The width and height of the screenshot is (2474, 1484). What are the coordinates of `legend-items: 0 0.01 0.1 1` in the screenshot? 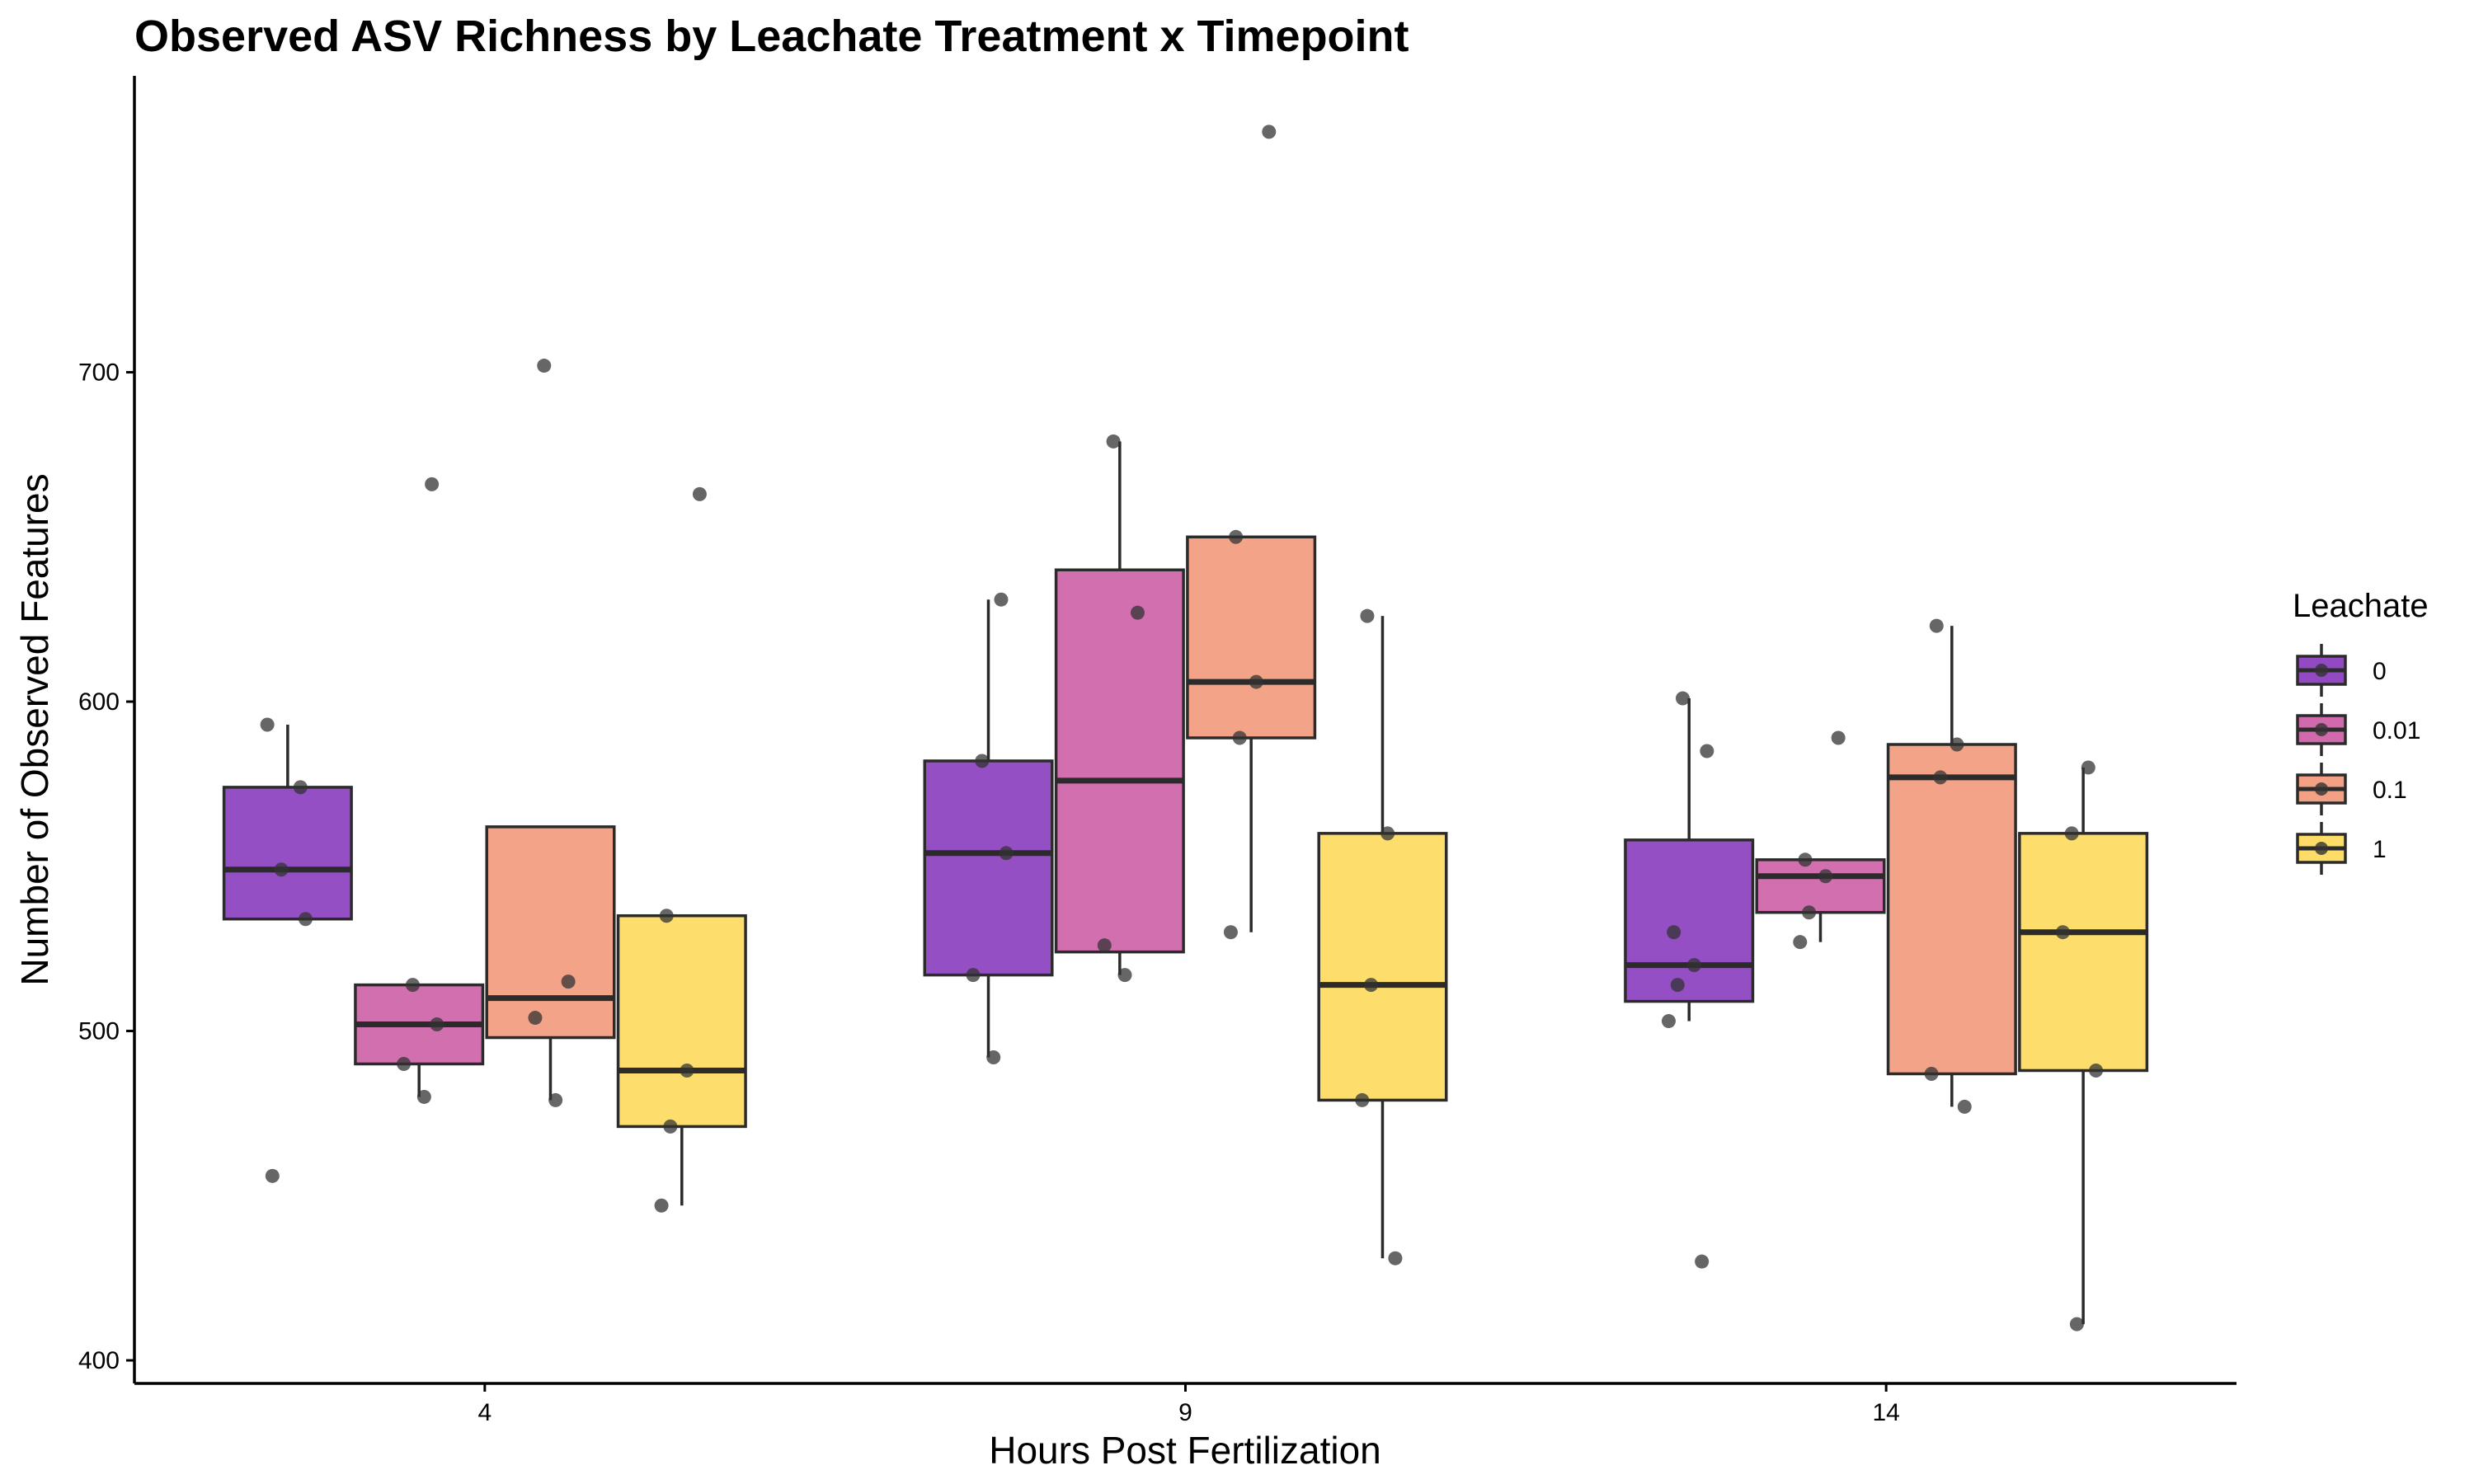 It's located at (2358, 759).